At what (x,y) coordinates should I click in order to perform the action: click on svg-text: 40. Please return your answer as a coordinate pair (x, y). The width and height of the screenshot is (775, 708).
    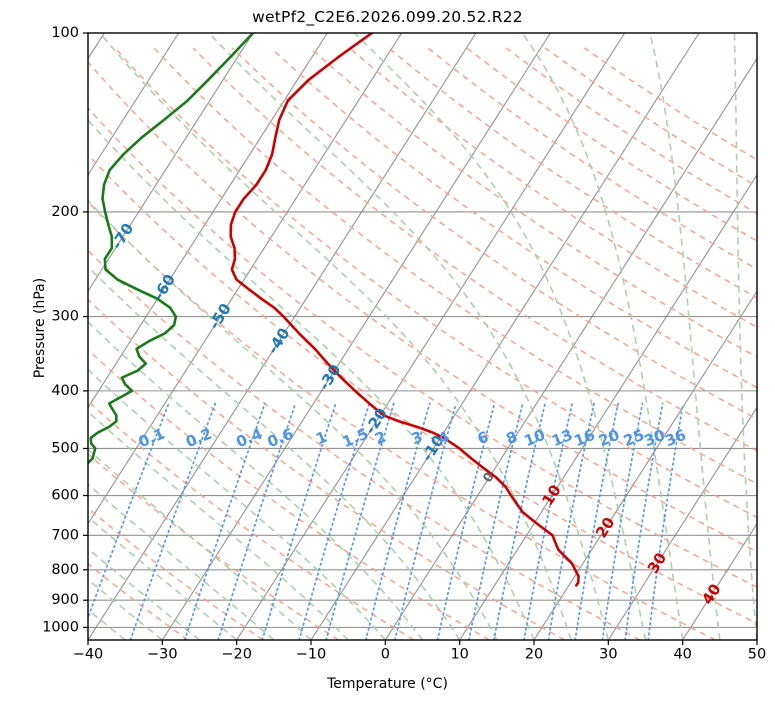
    Looking at the image, I should click on (682, 655).